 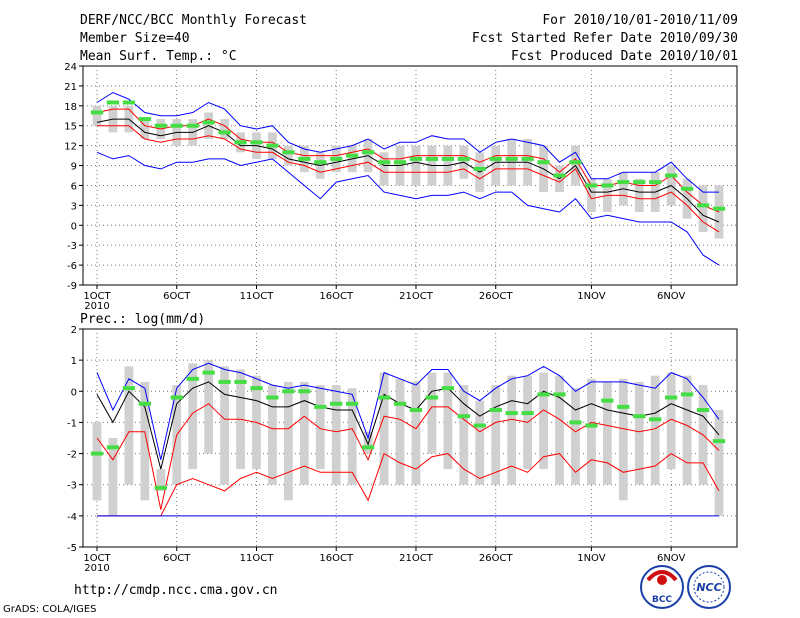 What do you see at coordinates (135, 38) in the screenshot?
I see `member-size-label: Member Size=40` at bounding box center [135, 38].